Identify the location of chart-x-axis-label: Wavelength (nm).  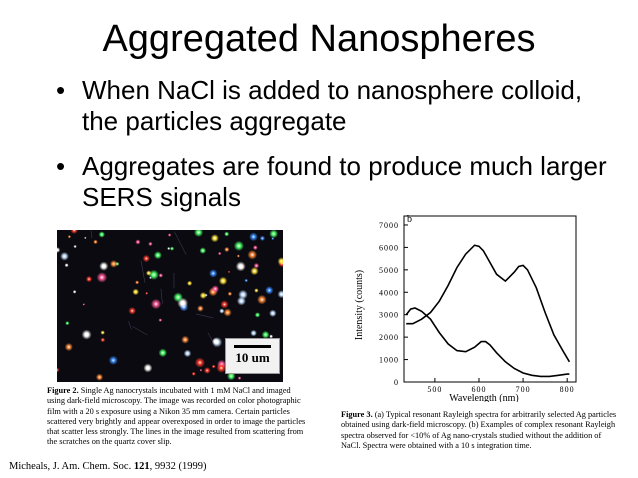
(483, 397).